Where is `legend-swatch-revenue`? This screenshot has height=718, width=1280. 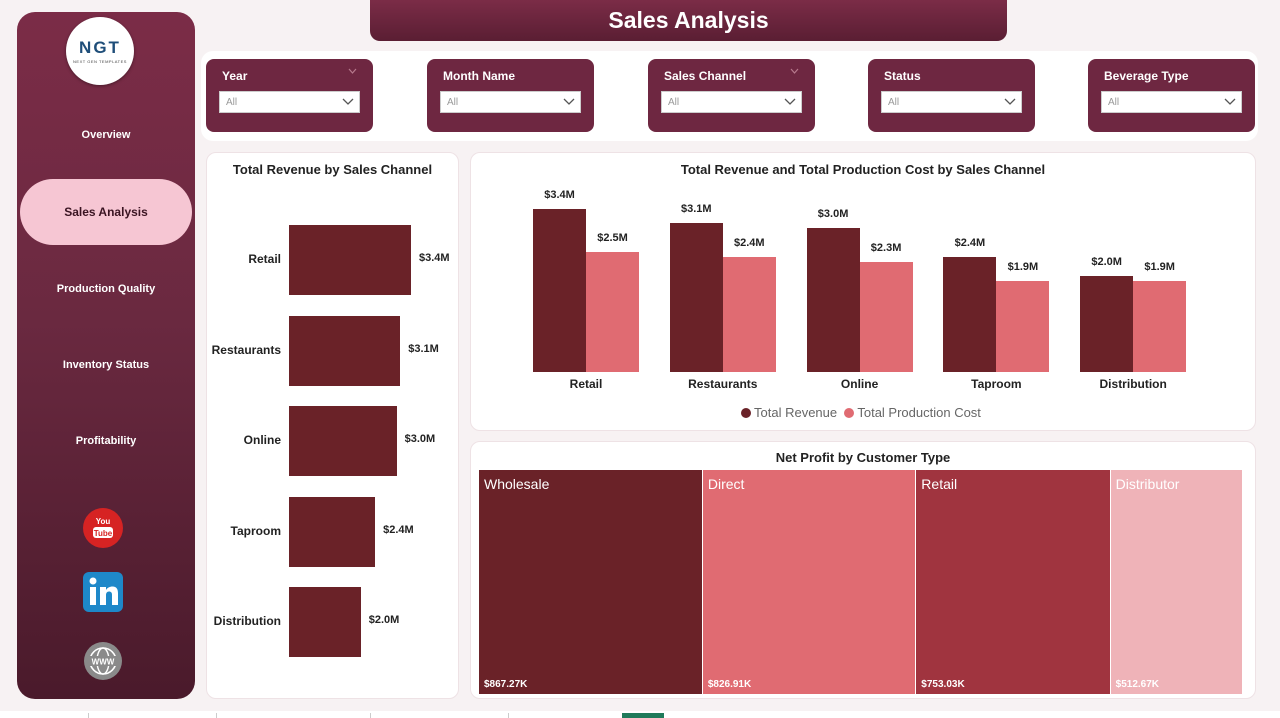
legend-swatch-revenue is located at coordinates (746, 413).